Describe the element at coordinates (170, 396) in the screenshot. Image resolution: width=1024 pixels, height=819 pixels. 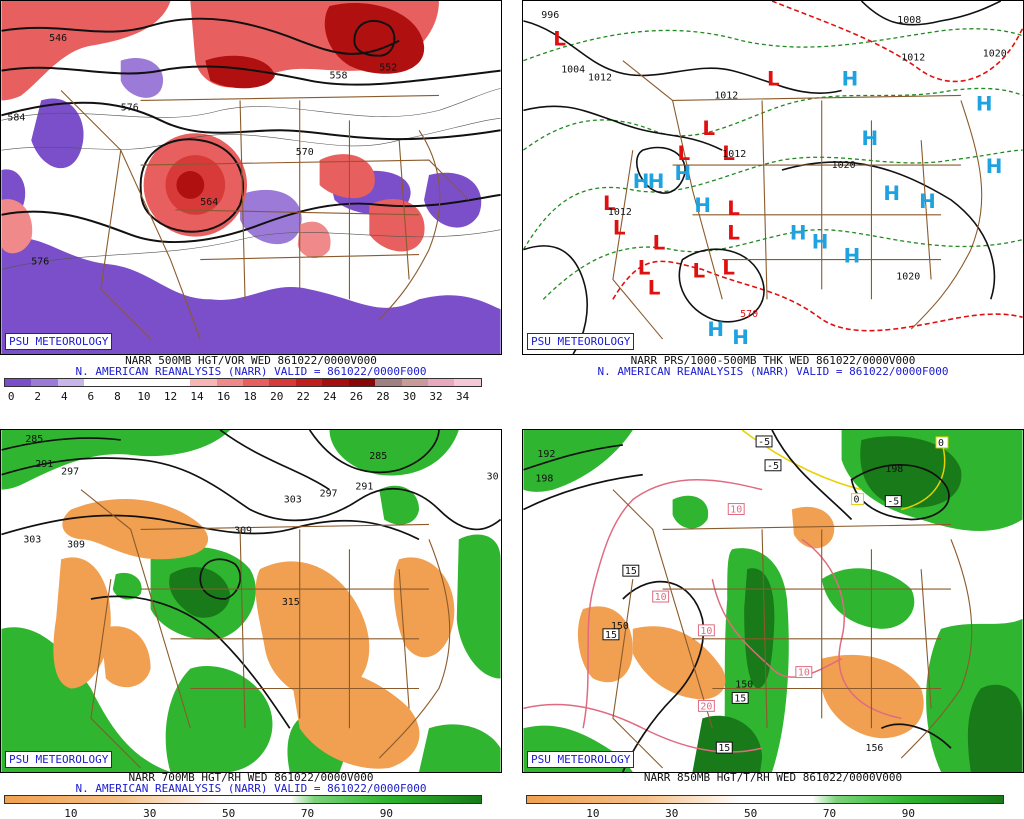
I see `scale-tick-label: 12` at that location.